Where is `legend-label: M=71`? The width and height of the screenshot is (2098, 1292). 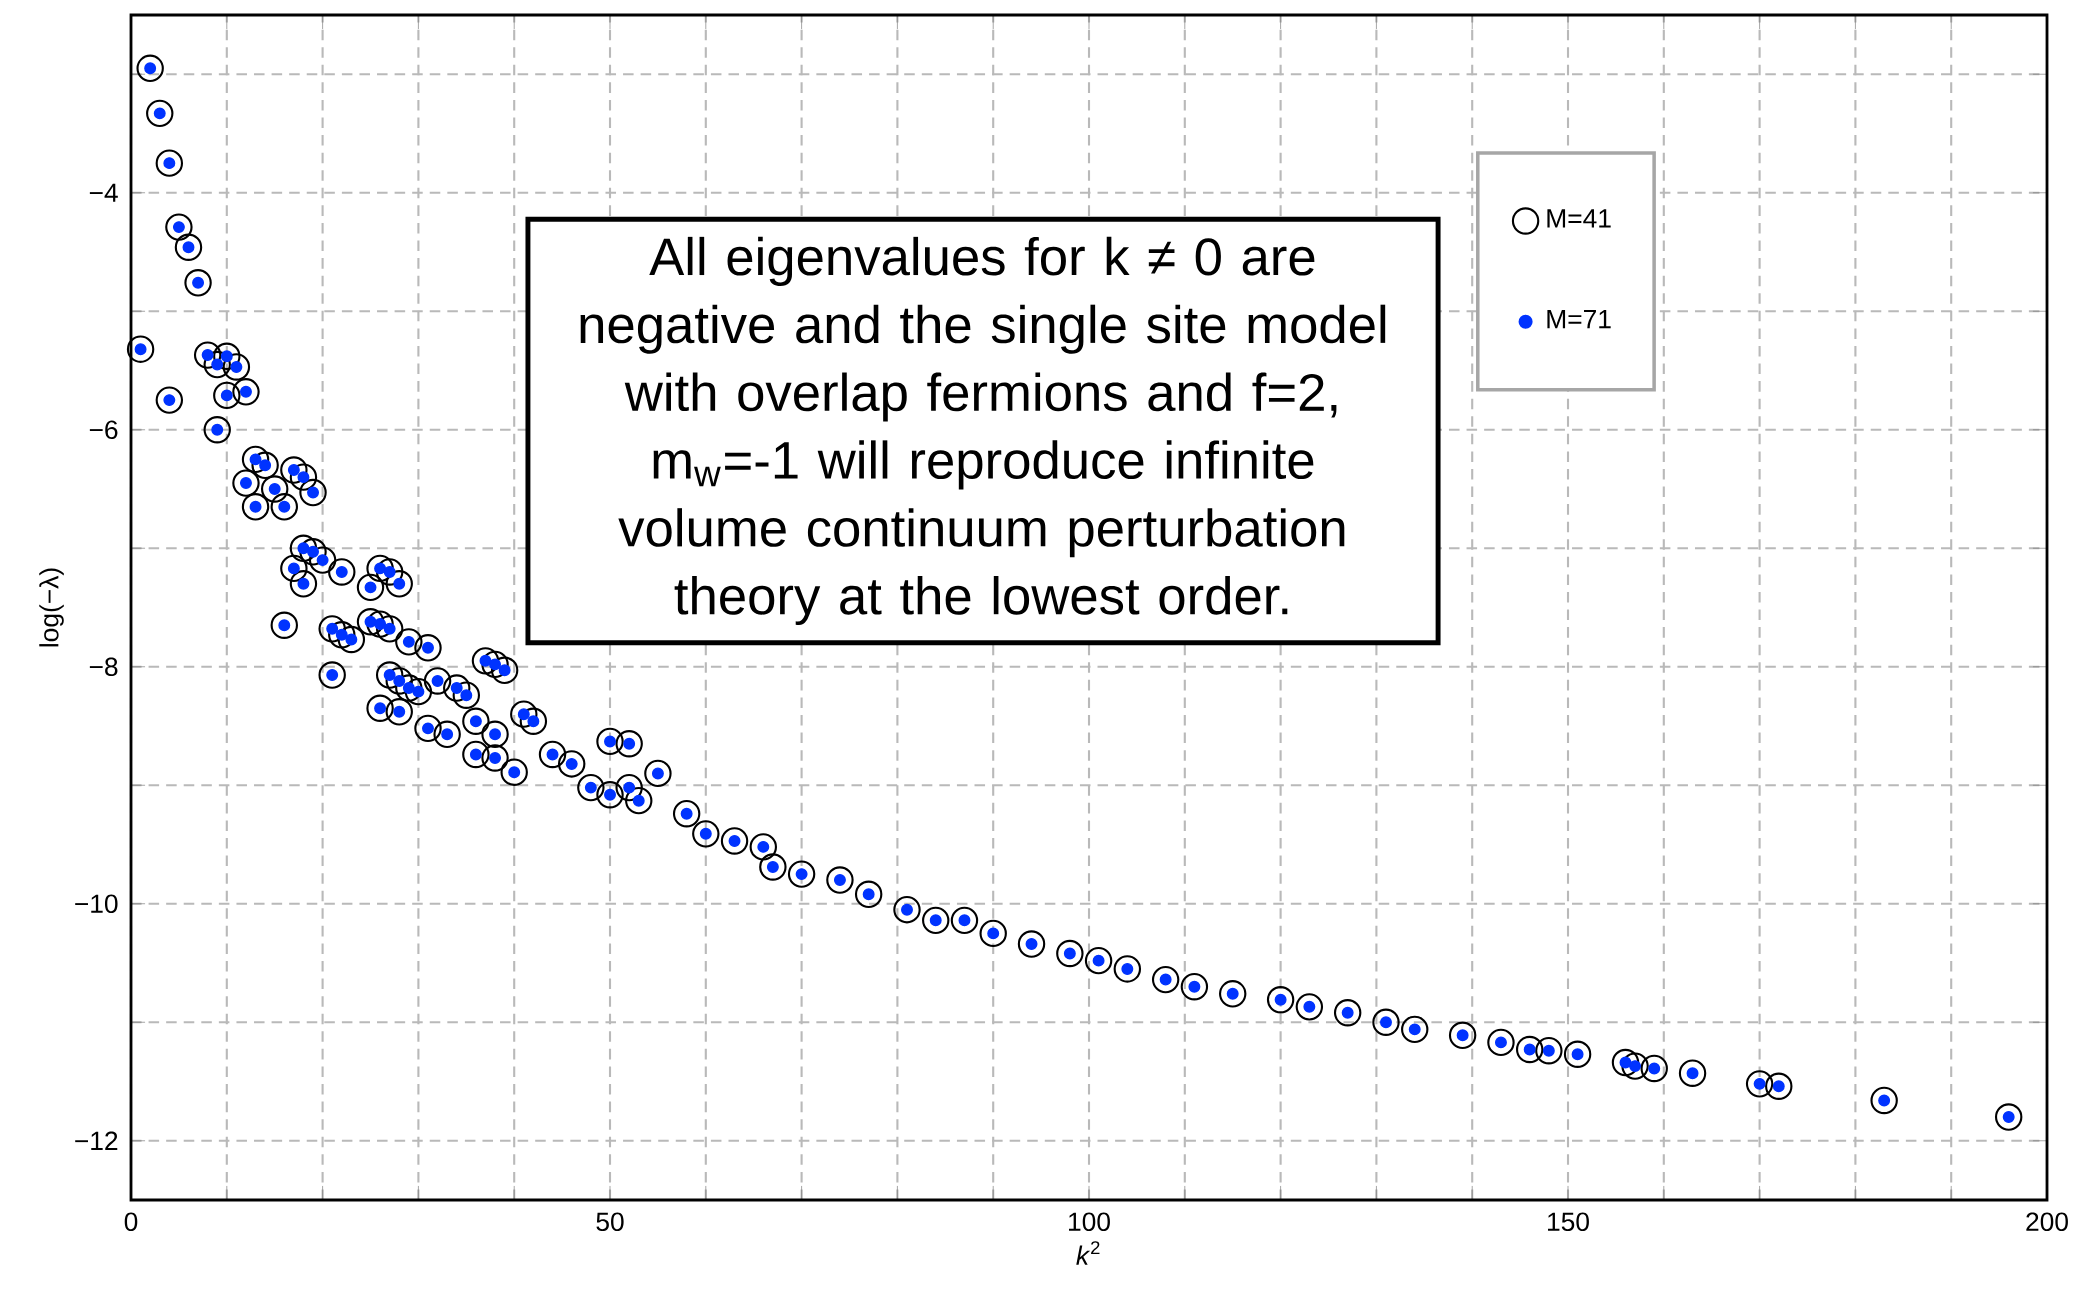
legend-label: M=71 is located at coordinates (1579, 319).